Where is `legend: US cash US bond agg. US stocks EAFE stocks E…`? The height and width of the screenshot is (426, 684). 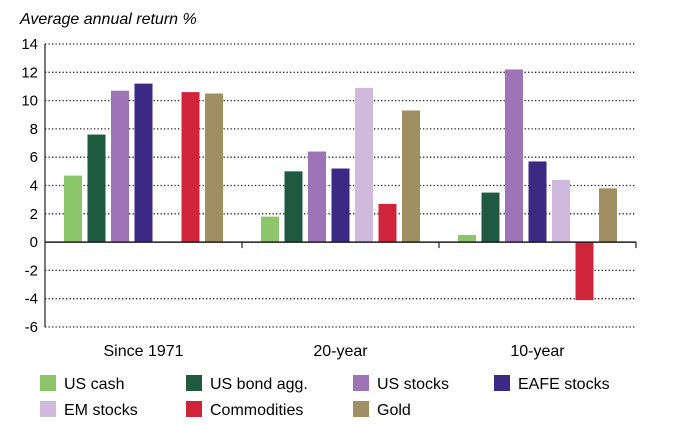 legend: US cash US bond agg. US stocks EAFE stocks E… is located at coordinates (325, 397).